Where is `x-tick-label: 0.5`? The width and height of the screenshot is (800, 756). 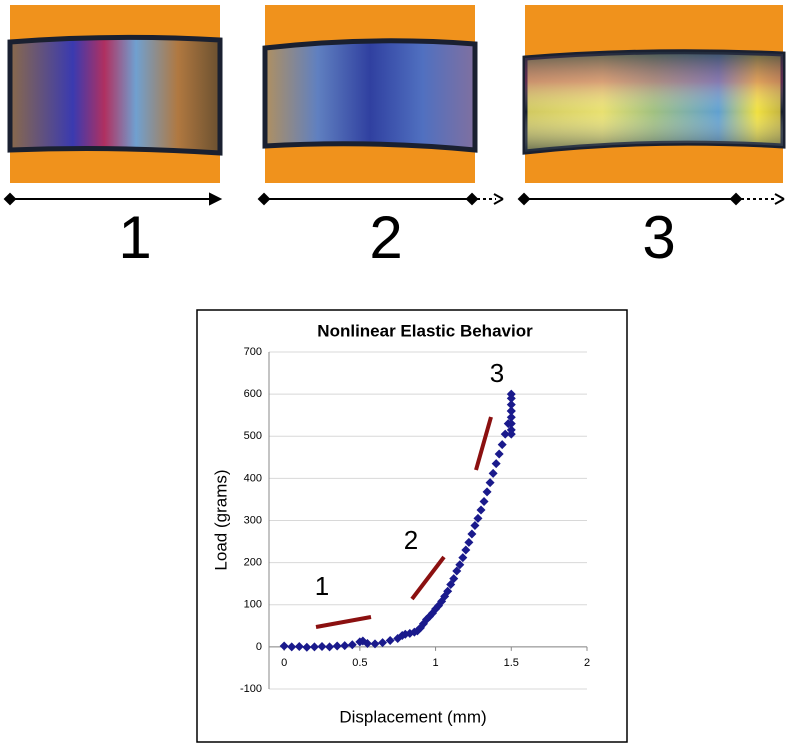 x-tick-label: 0.5 is located at coordinates (359, 663).